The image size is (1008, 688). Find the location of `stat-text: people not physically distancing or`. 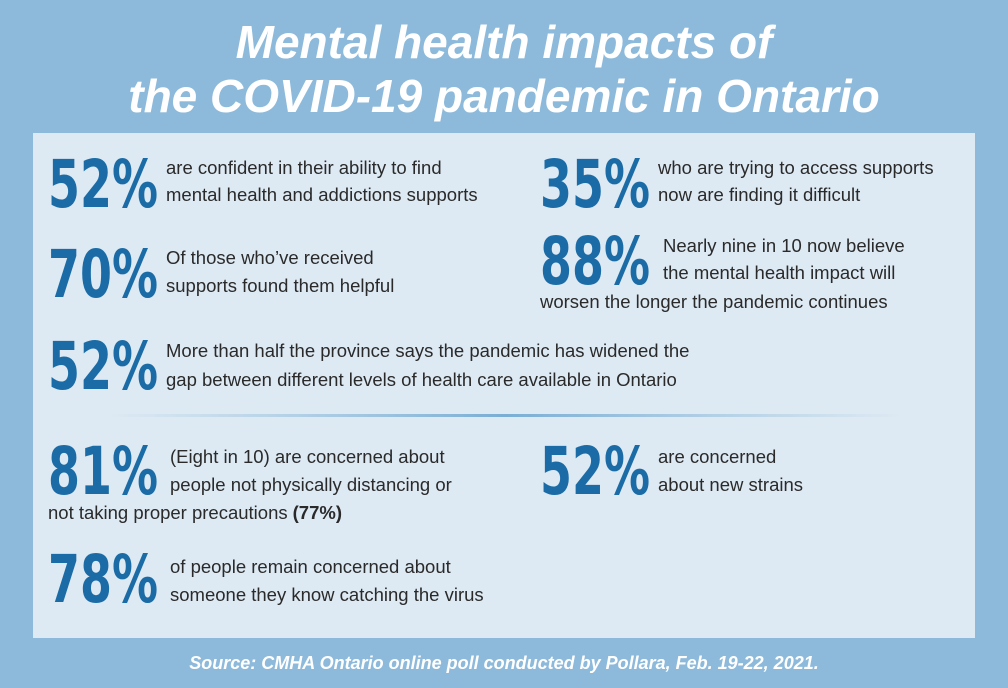

stat-text: people not physically distancing or is located at coordinates (311, 484).